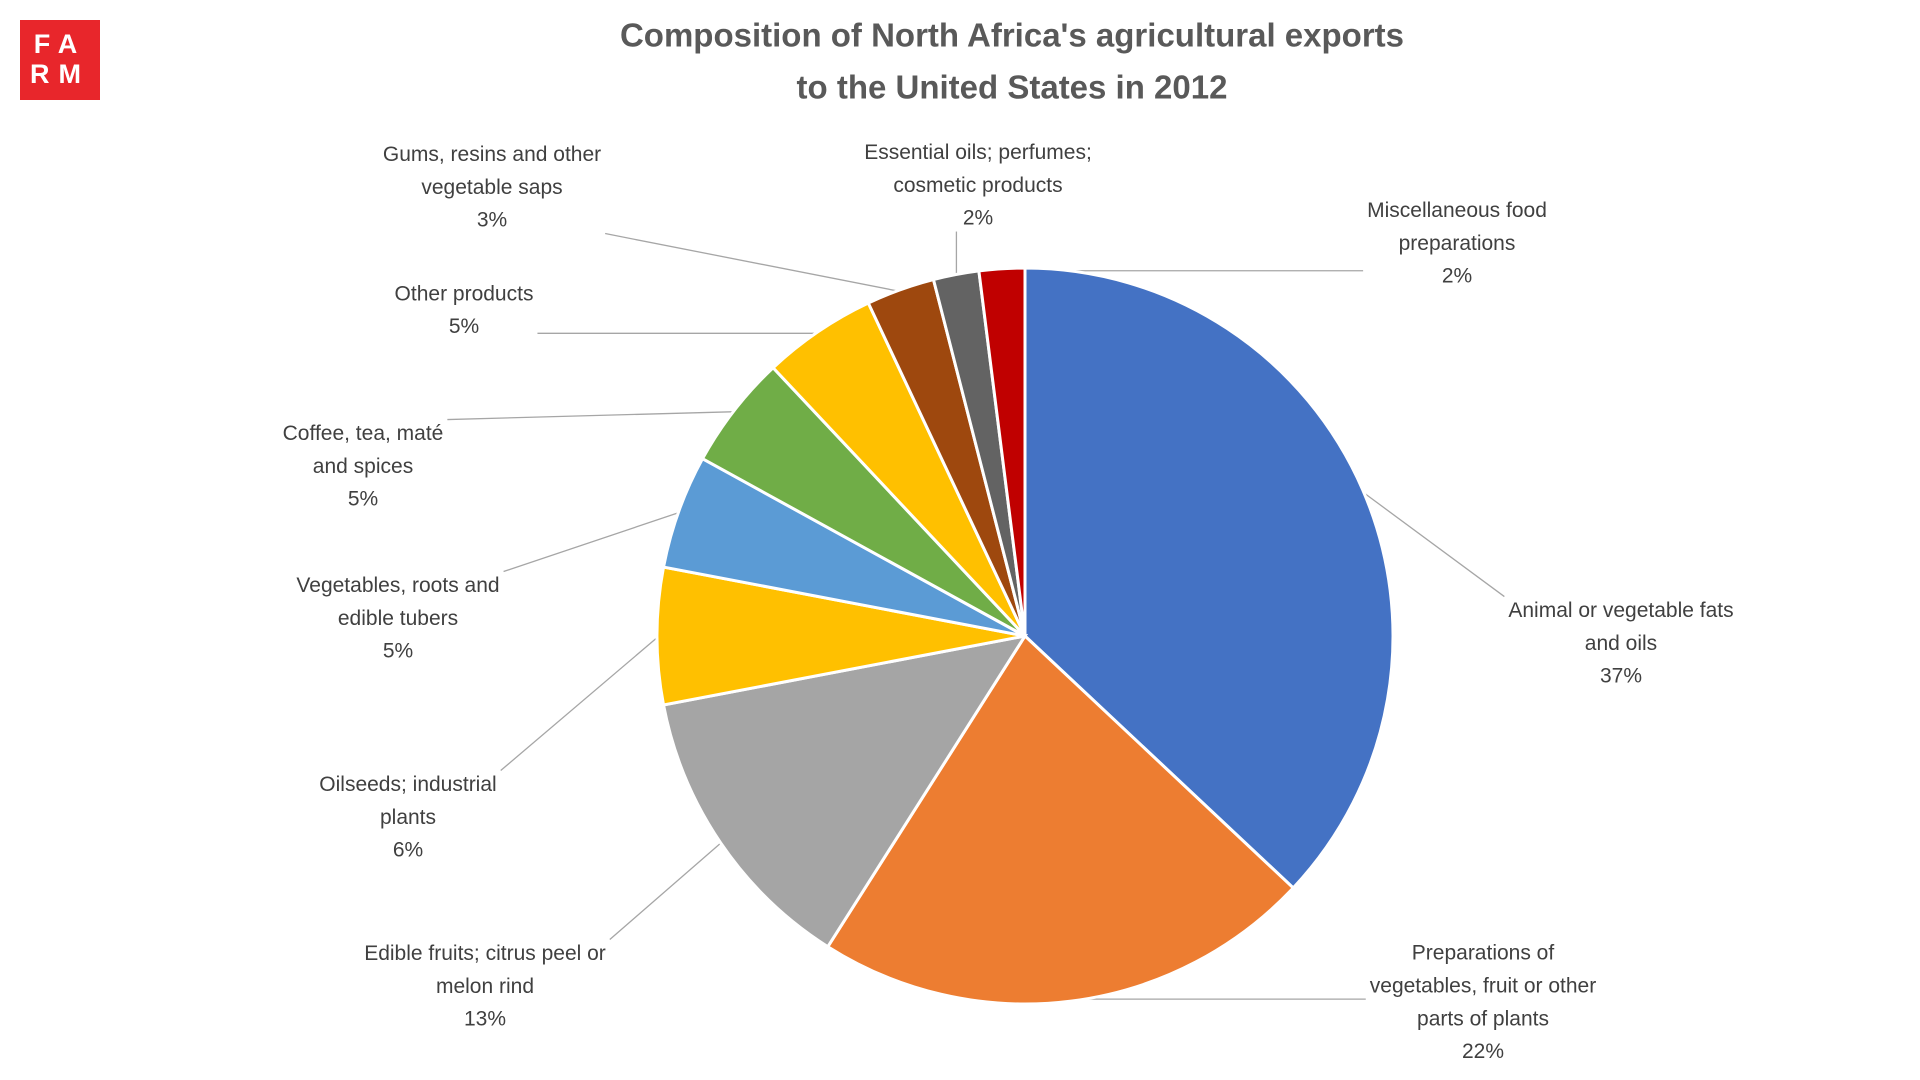 The image size is (1920, 1080). I want to click on slice-label: Oilseeds; industrial plants, so click(407, 801).